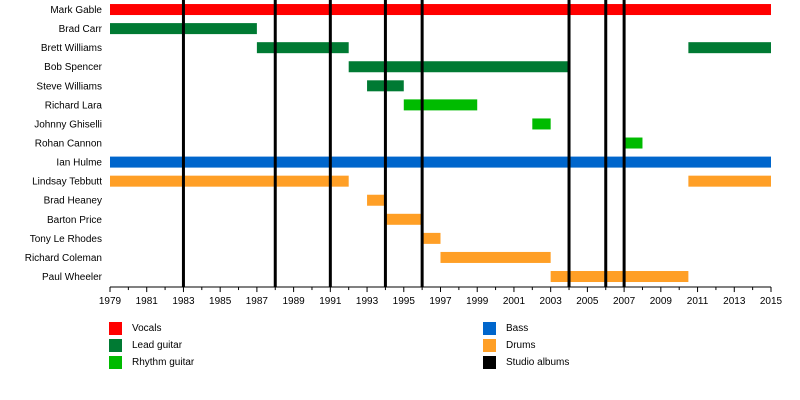 The image size is (800, 400). What do you see at coordinates (257, 301) in the screenshot?
I see `x-tick-label: 1987` at bounding box center [257, 301].